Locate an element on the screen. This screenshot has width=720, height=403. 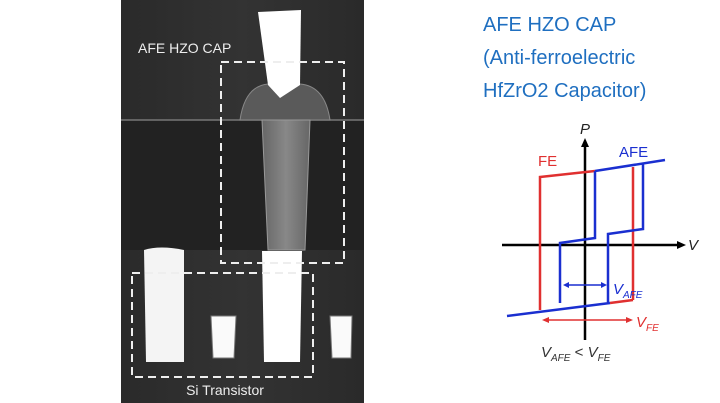
cap-label: AFE HZO CAP is located at coordinates (184, 48).